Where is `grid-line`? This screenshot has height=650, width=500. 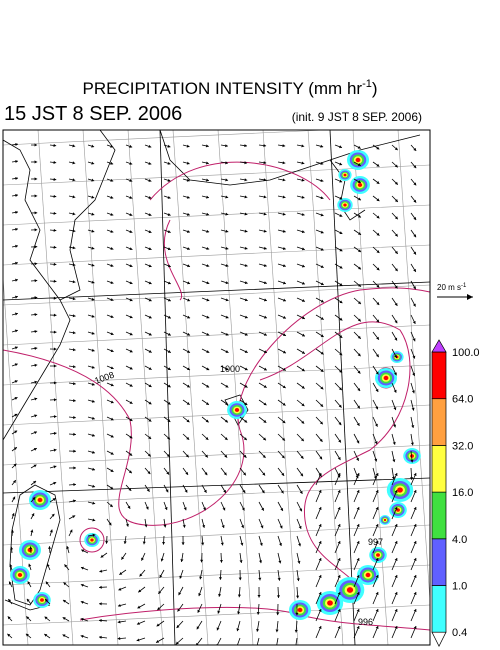 grid-line is located at coordinates (216, 485).